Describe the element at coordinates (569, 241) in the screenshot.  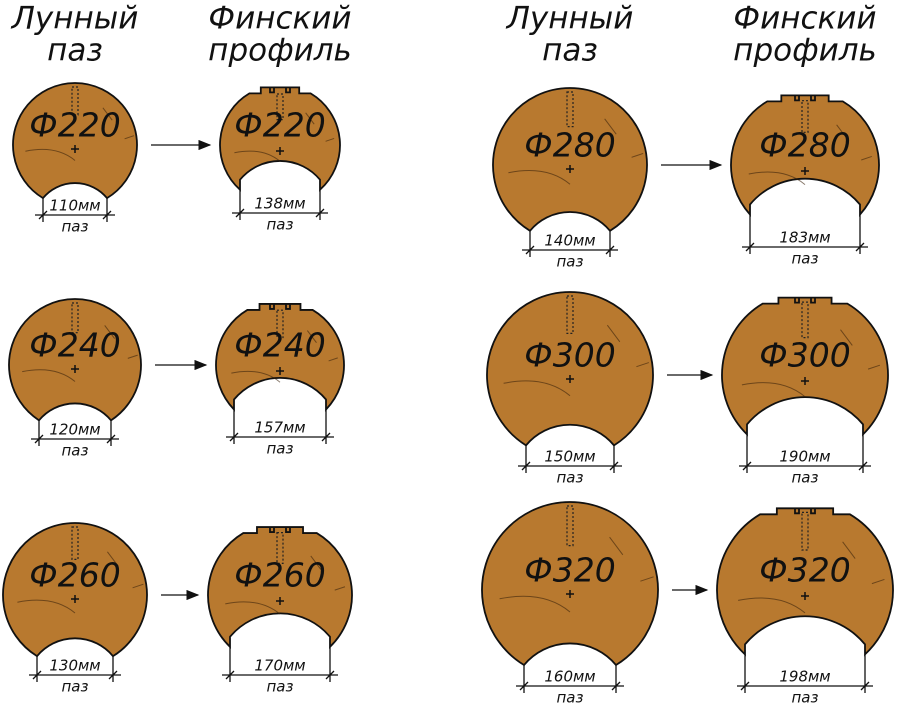
I see `lunar-width: 140мм` at that location.